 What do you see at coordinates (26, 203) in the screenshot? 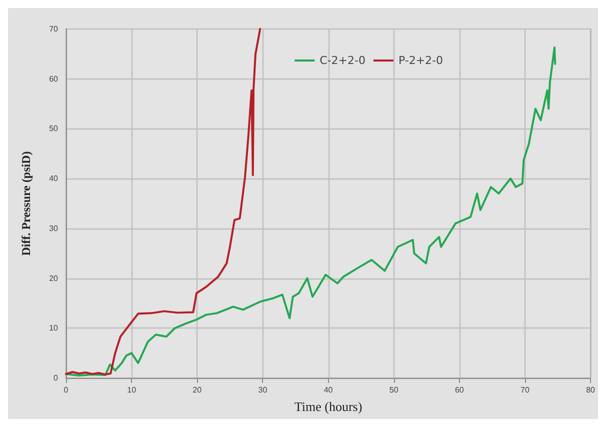
I see `y-axis-title: Diff. Pressure (psiD)` at bounding box center [26, 203].